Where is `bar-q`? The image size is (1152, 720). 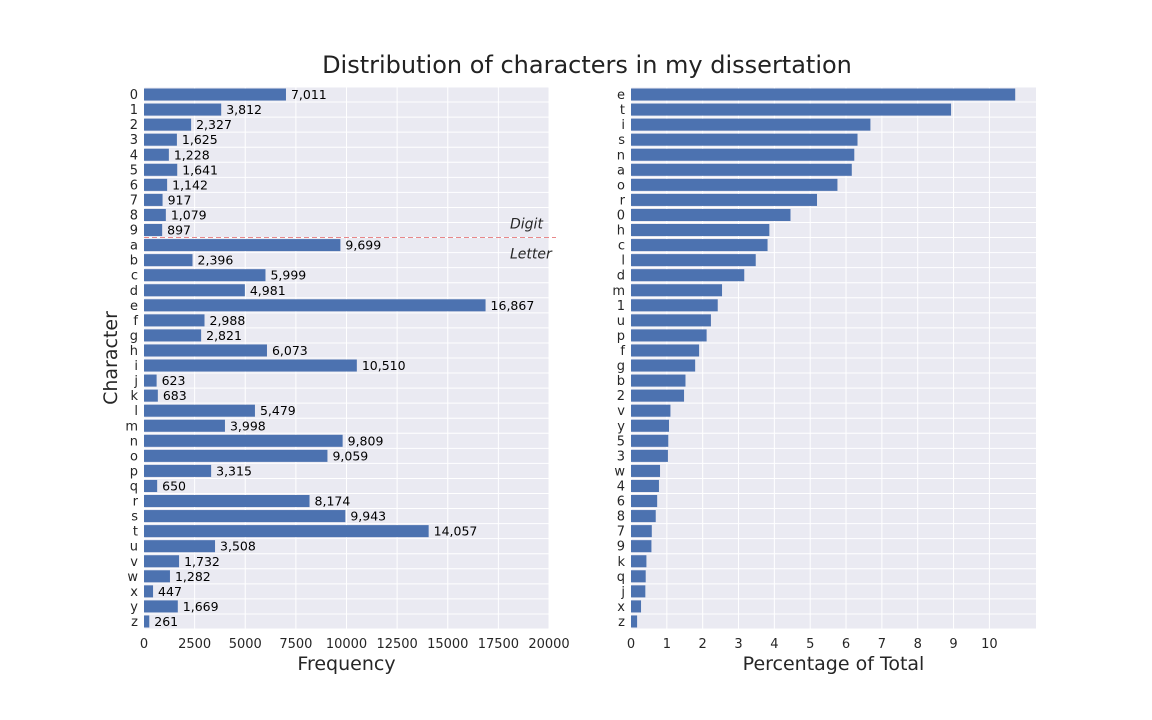
bar-q is located at coordinates (151, 485).